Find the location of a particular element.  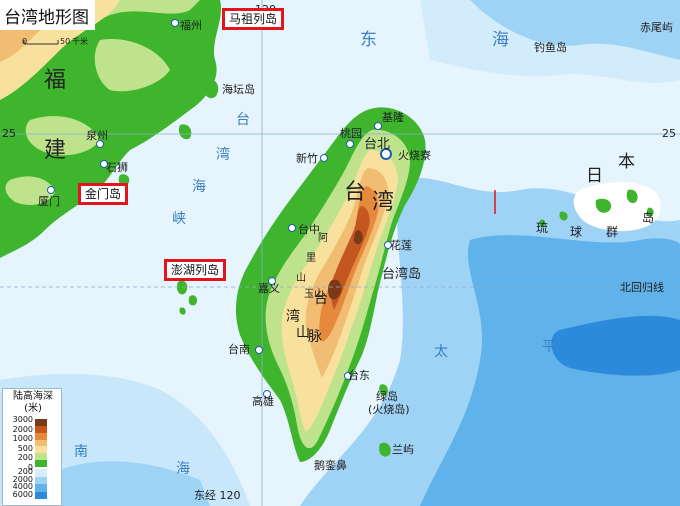

legend-land-tick: 2000 is located at coordinates (22, 429).